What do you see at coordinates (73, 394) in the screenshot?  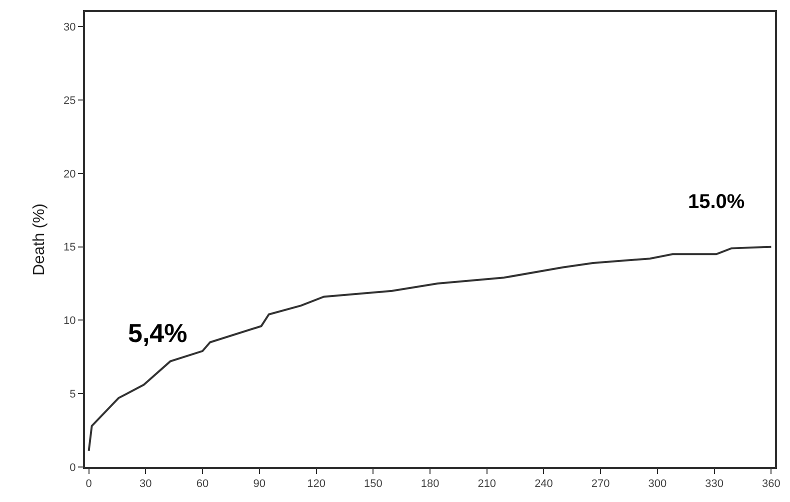 I see `y-tick-label: 5` at bounding box center [73, 394].